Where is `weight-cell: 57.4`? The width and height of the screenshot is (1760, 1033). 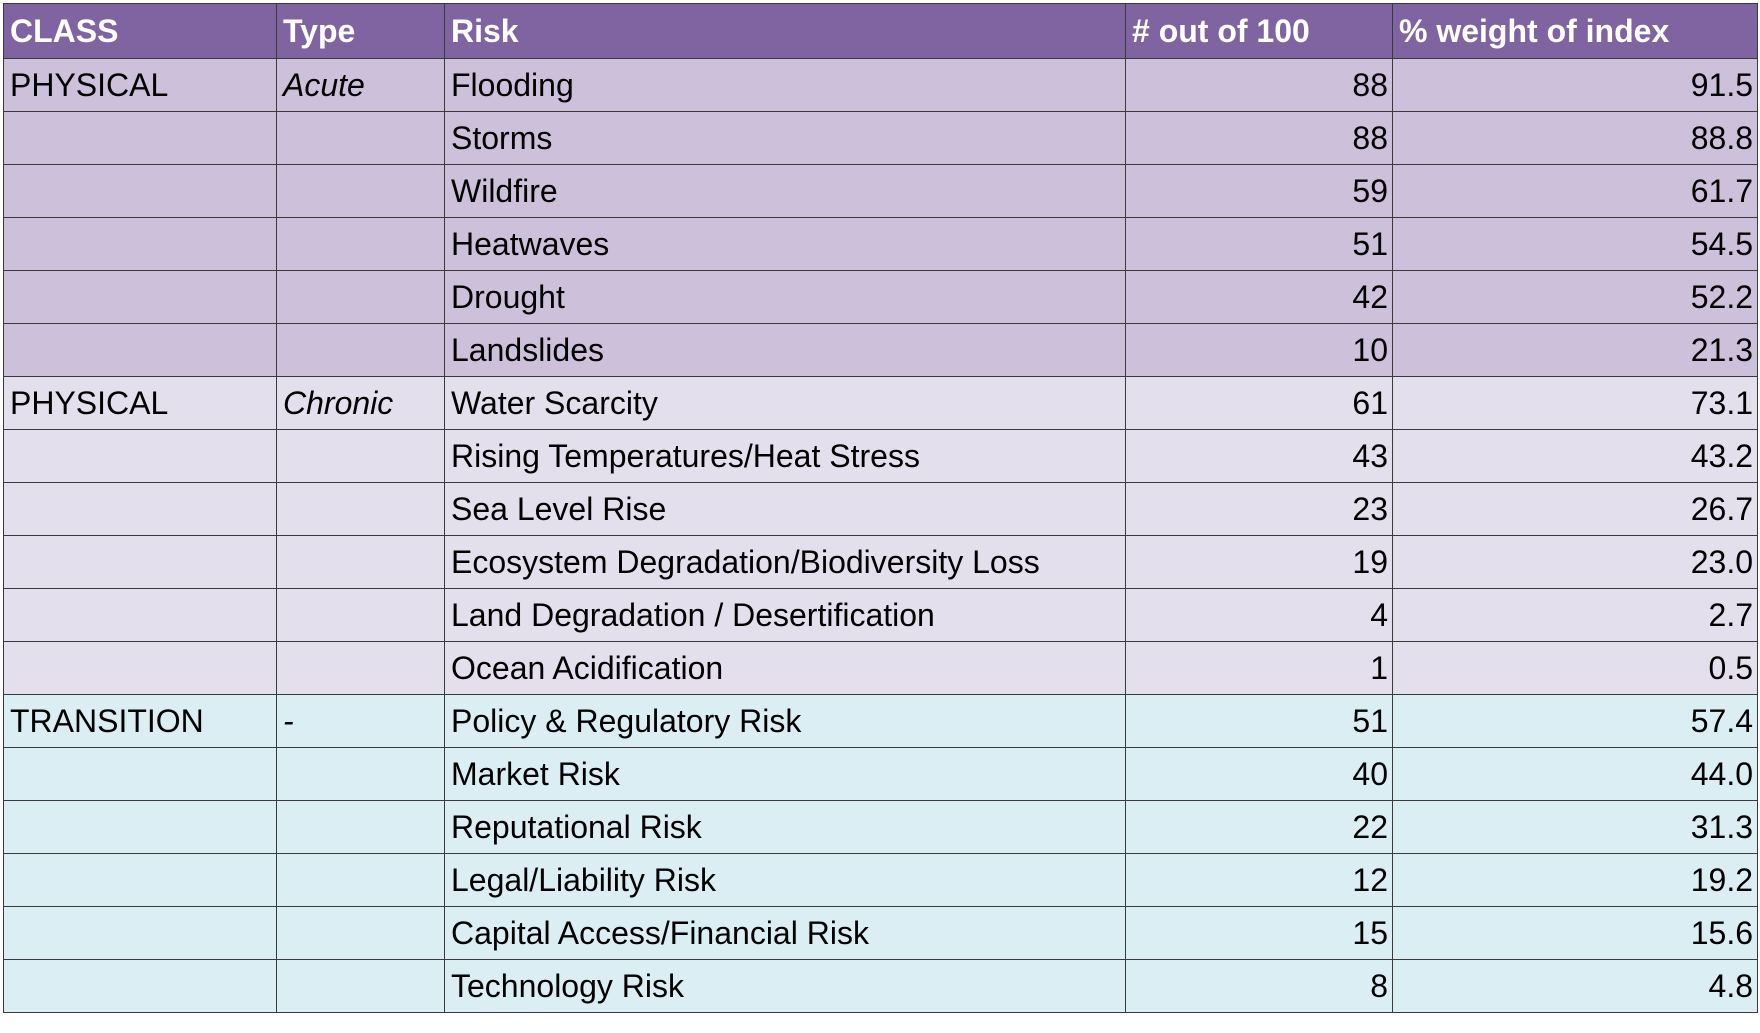 weight-cell: 57.4 is located at coordinates (1575, 721).